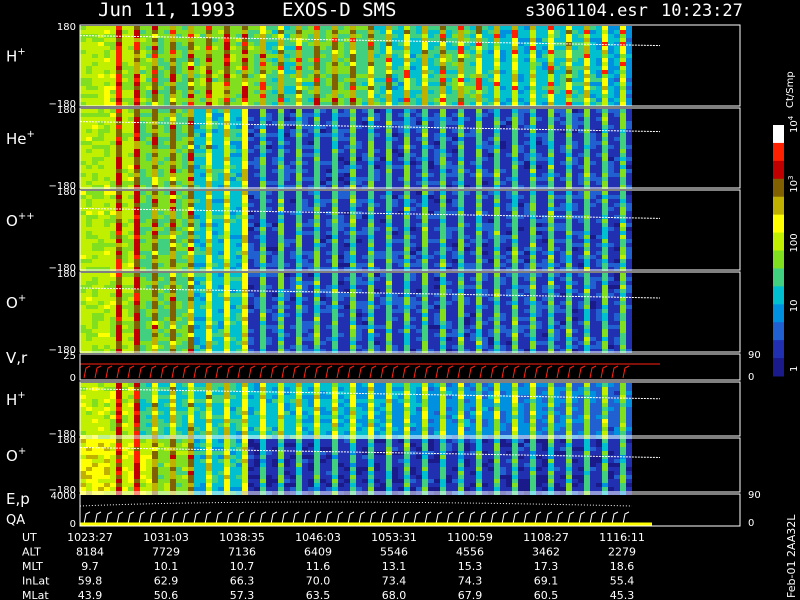 The height and width of the screenshot is (600, 800). Describe the element at coordinates (90, 594) in the screenshot. I see `table-cell: 43.9` at that location.